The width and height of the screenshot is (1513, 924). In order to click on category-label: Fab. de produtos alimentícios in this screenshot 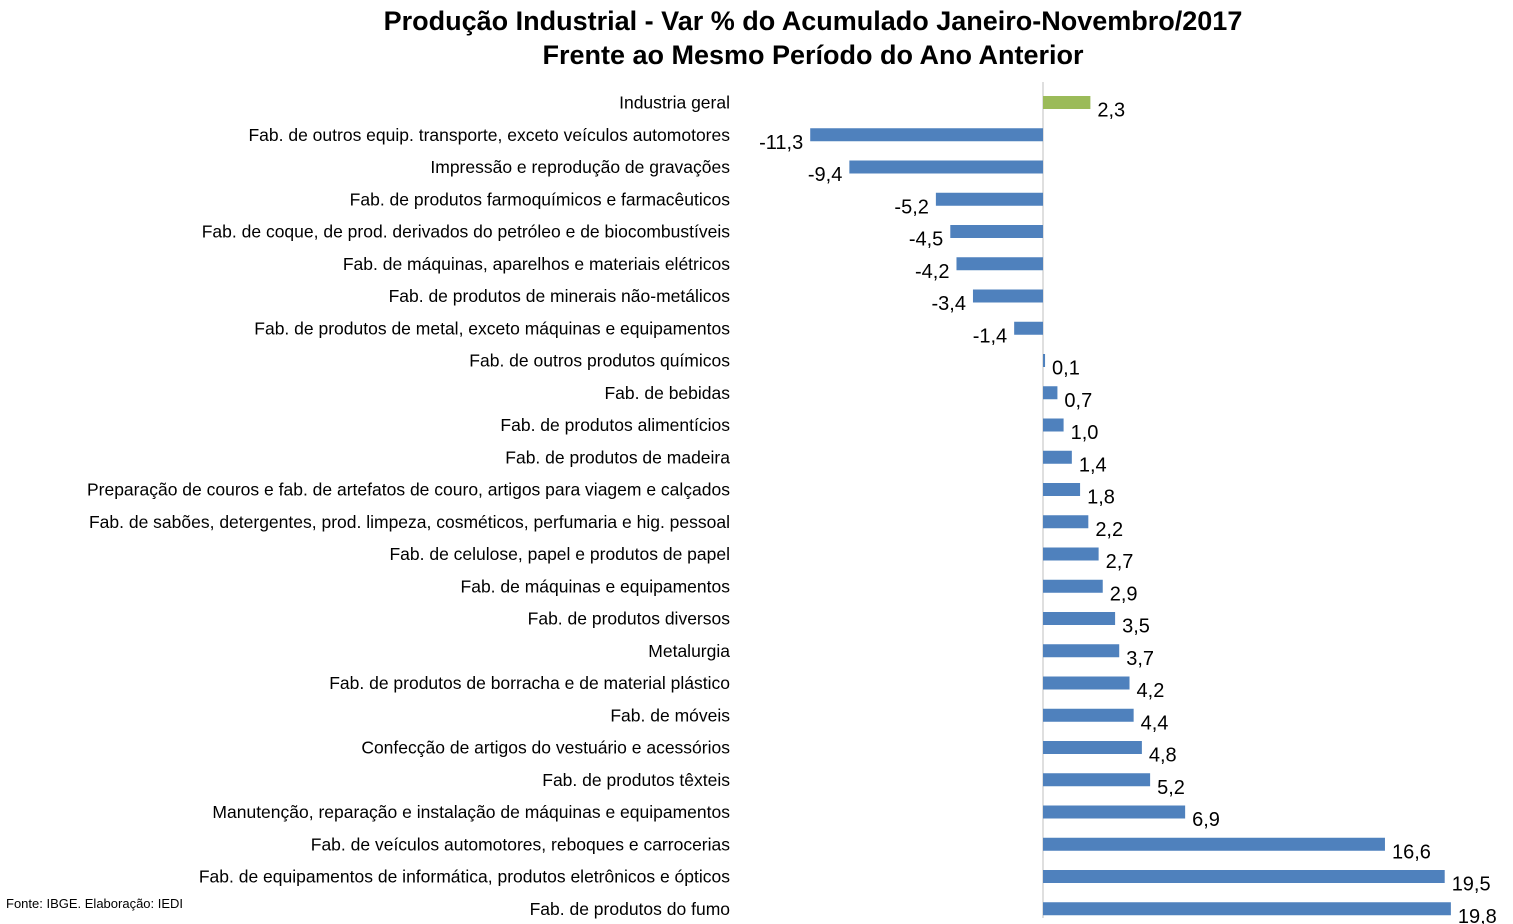, I will do `click(615, 425)`.